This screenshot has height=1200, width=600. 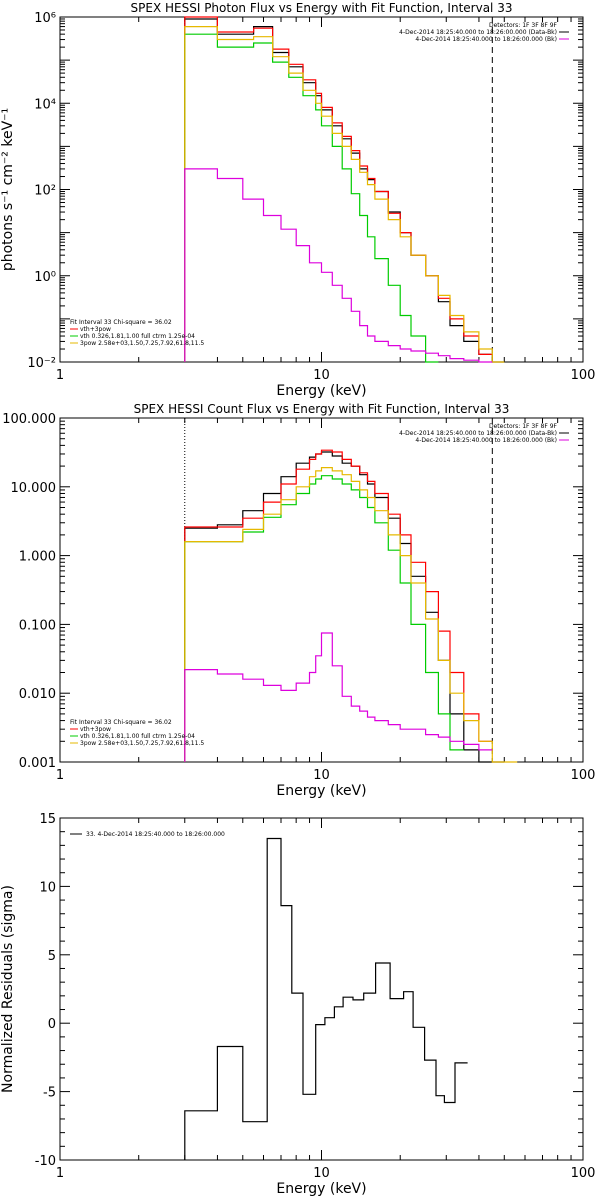 What do you see at coordinates (8, 989) in the screenshot?
I see `y-axis-label: Normalized Residuals (sigma)` at bounding box center [8, 989].